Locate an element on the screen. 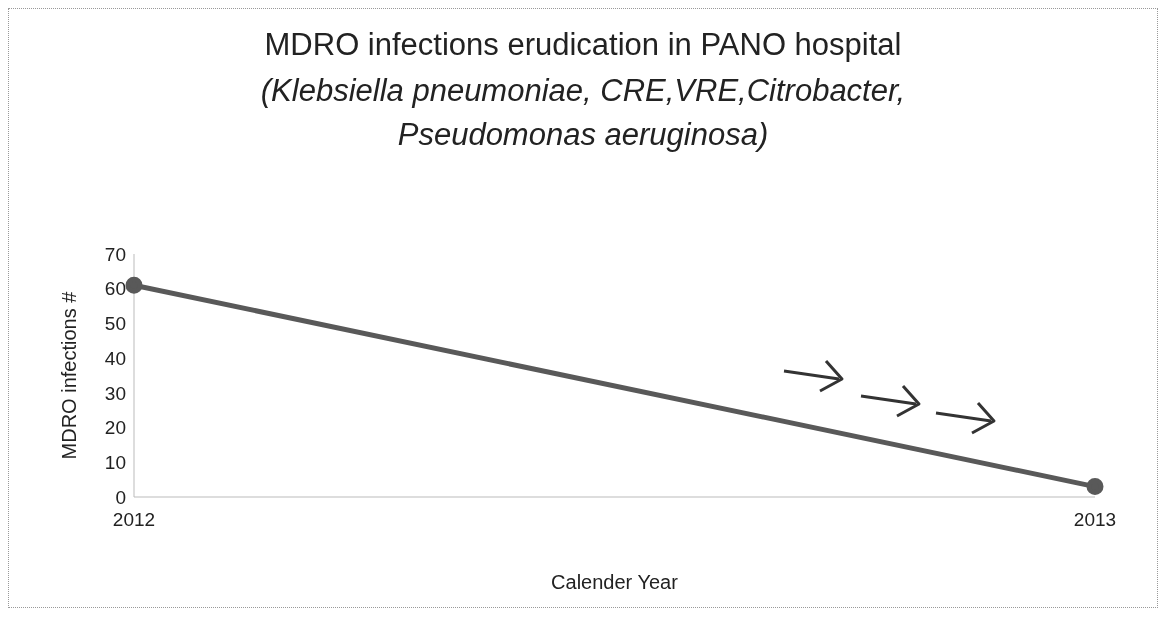  y-tick-label: 60 is located at coordinates (115, 289).